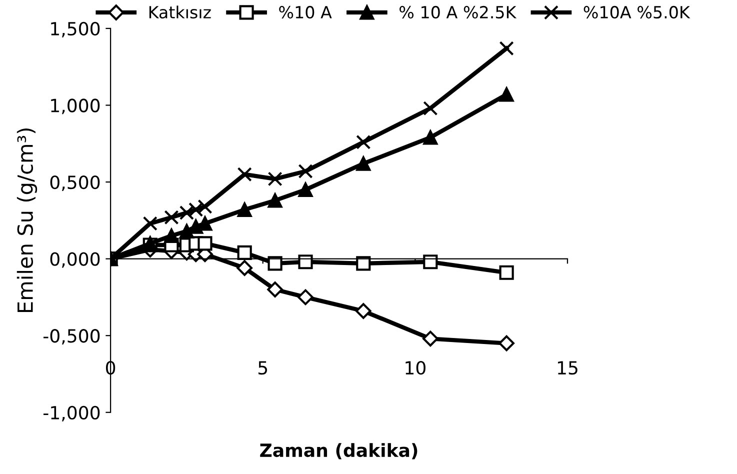 This screenshot has height=474, width=737. I want to click on x-tick-label: 15, so click(568, 368).